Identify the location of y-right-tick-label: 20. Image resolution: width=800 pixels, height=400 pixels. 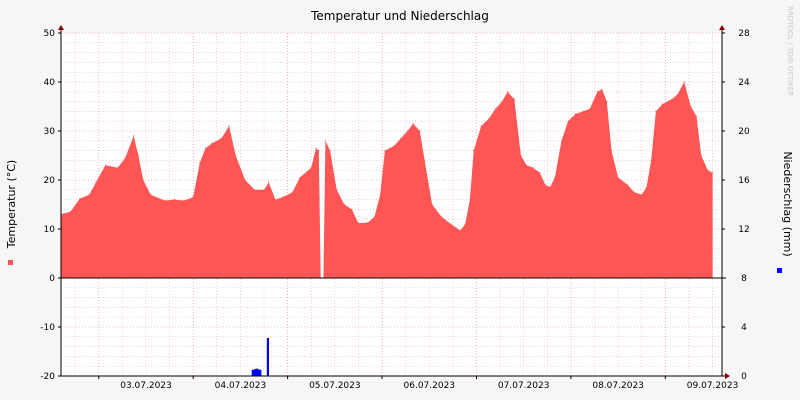
(744, 132).